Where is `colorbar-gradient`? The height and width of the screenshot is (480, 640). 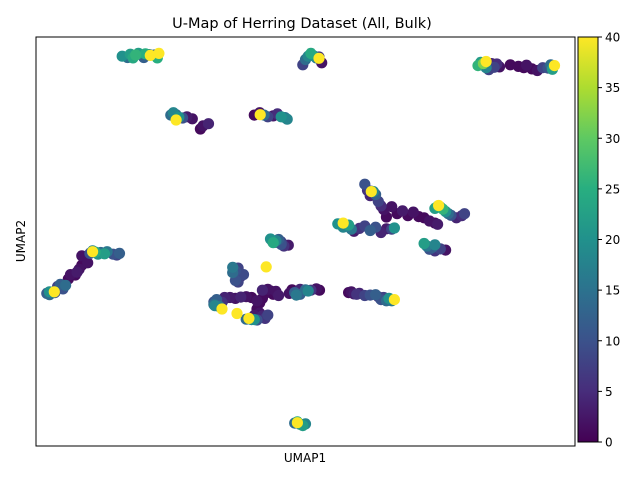
colorbar-gradient is located at coordinates (588, 239).